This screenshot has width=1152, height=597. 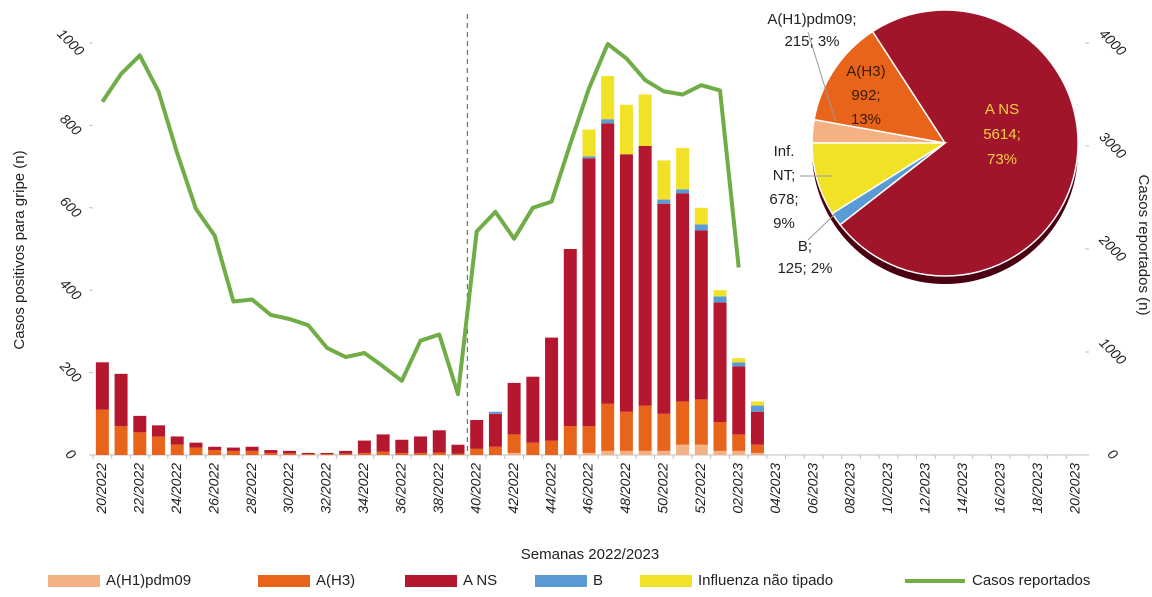 What do you see at coordinates (1031, 580) in the screenshot?
I see `legend-label: Casos reportados` at bounding box center [1031, 580].